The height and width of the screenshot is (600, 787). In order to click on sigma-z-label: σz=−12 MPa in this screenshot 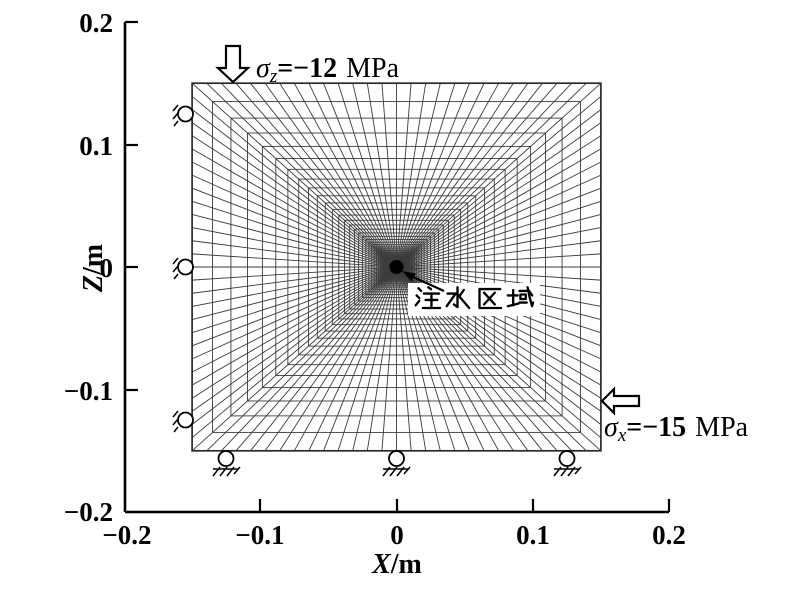, I will do `click(328, 70)`.